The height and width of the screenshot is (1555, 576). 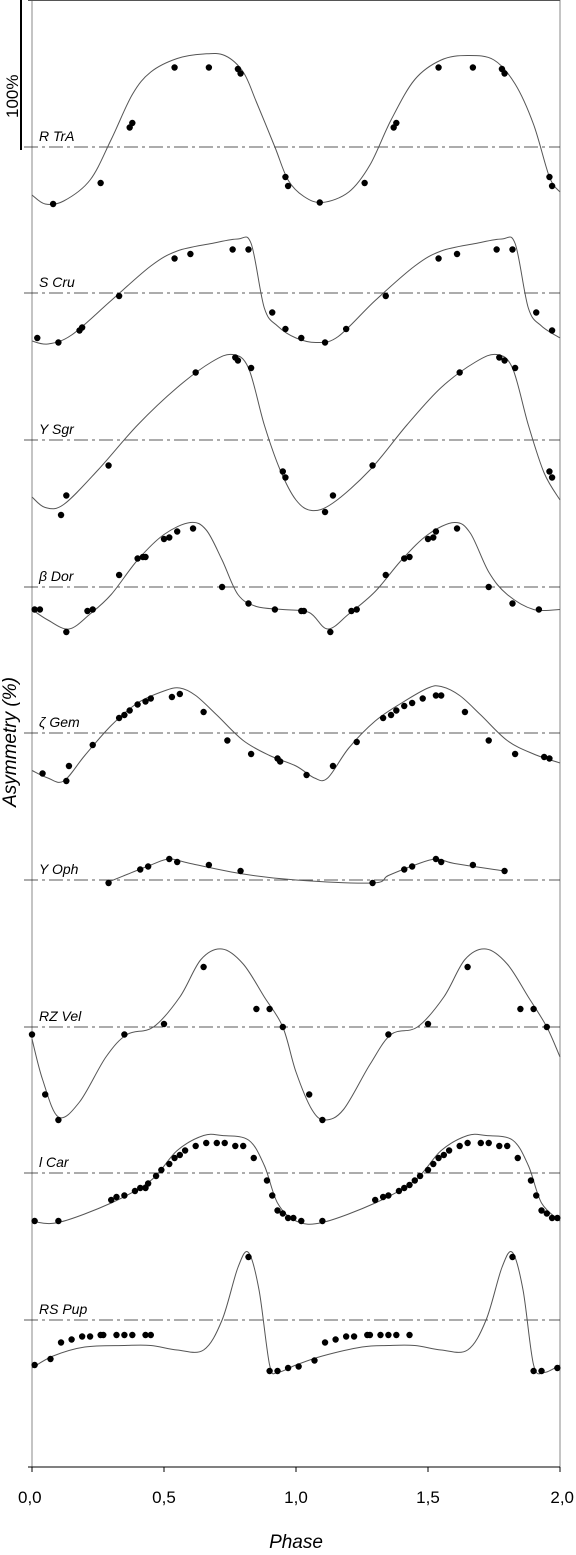 I want to click on series-label: Y Sgr, so click(x=57, y=429).